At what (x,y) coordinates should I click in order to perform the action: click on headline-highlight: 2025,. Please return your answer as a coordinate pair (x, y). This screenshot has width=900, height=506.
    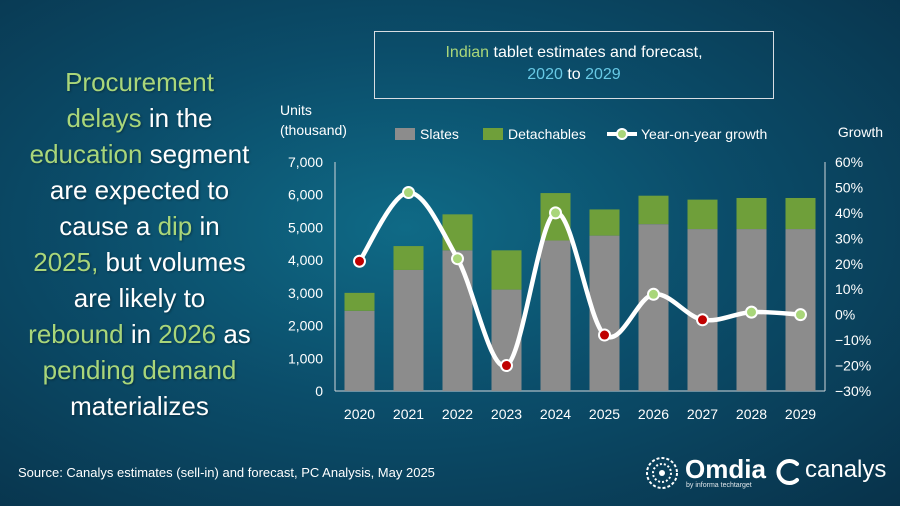
    Looking at the image, I should click on (66, 262).